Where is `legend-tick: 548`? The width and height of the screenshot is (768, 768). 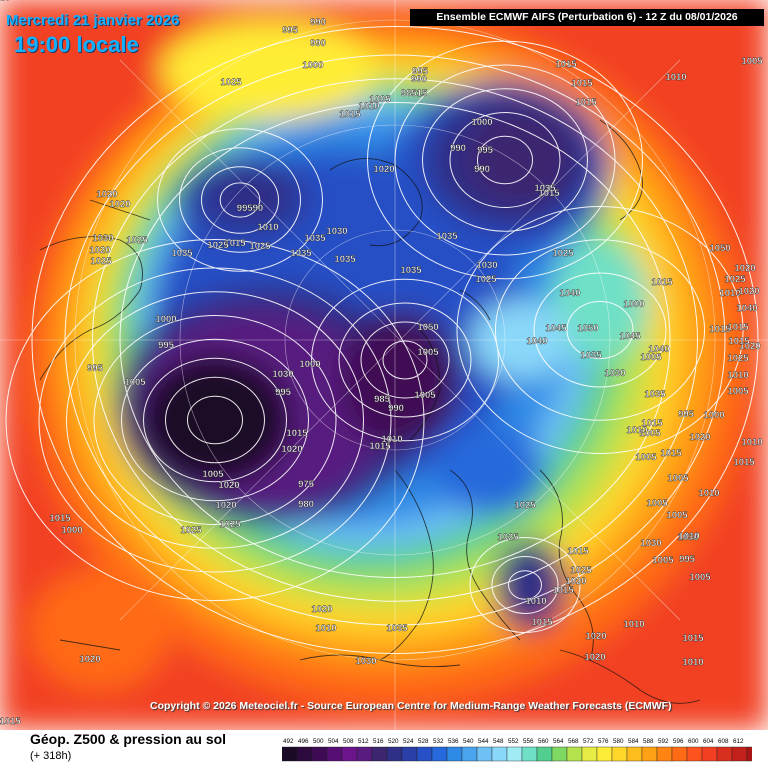
legend-tick: 548 is located at coordinates (498, 741).